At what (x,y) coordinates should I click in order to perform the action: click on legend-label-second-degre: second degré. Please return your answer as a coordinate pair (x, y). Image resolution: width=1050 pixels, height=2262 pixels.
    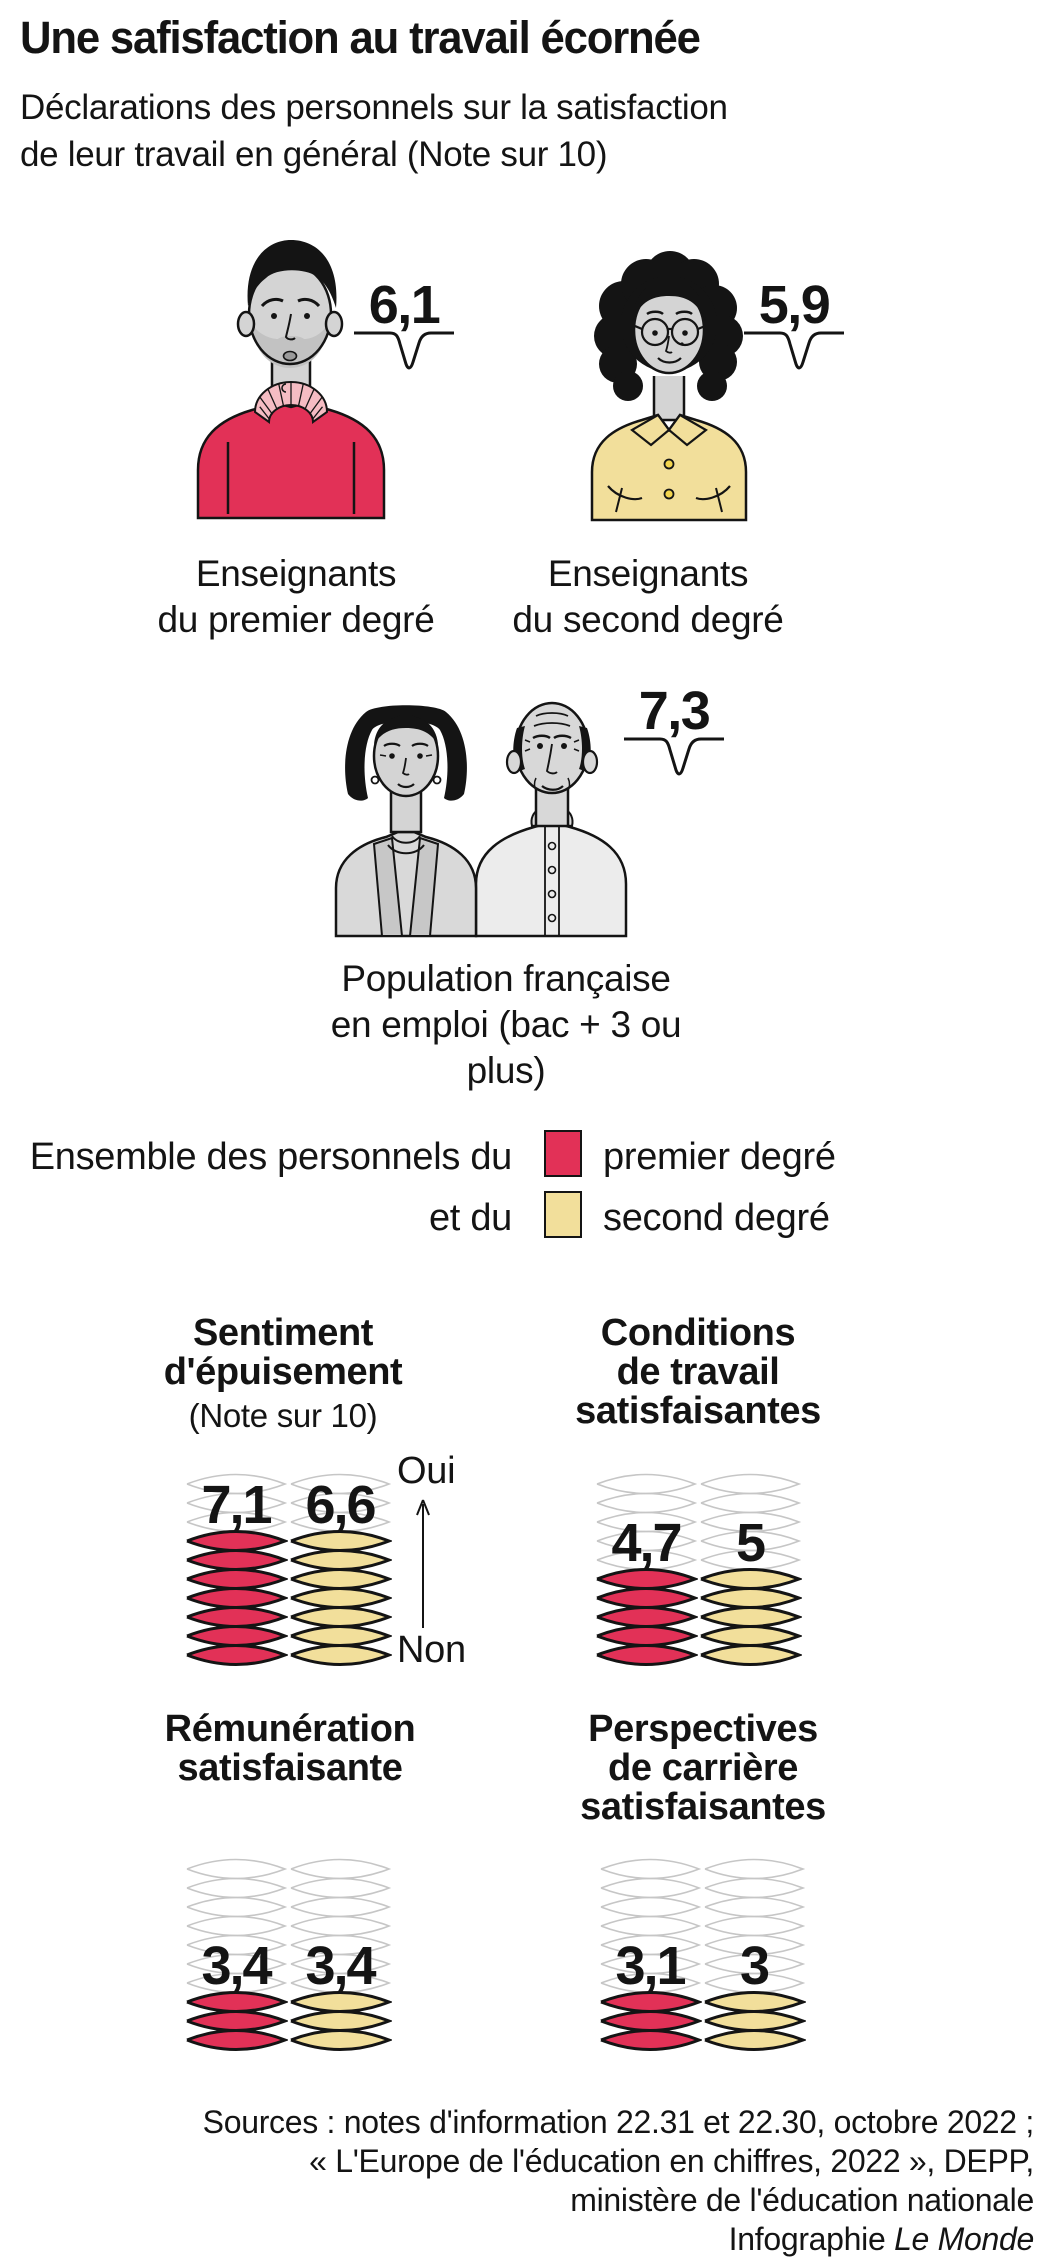
    Looking at the image, I should click on (716, 1218).